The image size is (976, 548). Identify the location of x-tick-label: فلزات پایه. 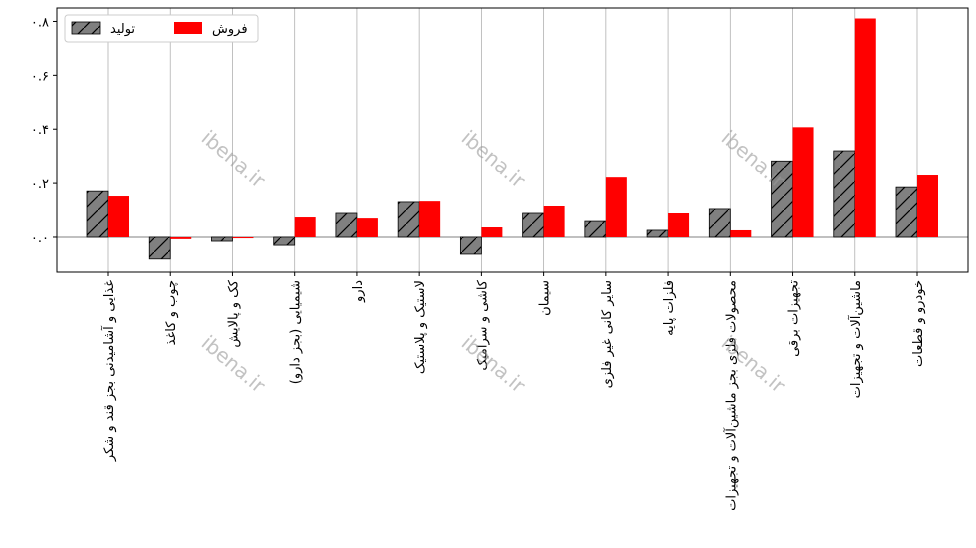
(669, 308).